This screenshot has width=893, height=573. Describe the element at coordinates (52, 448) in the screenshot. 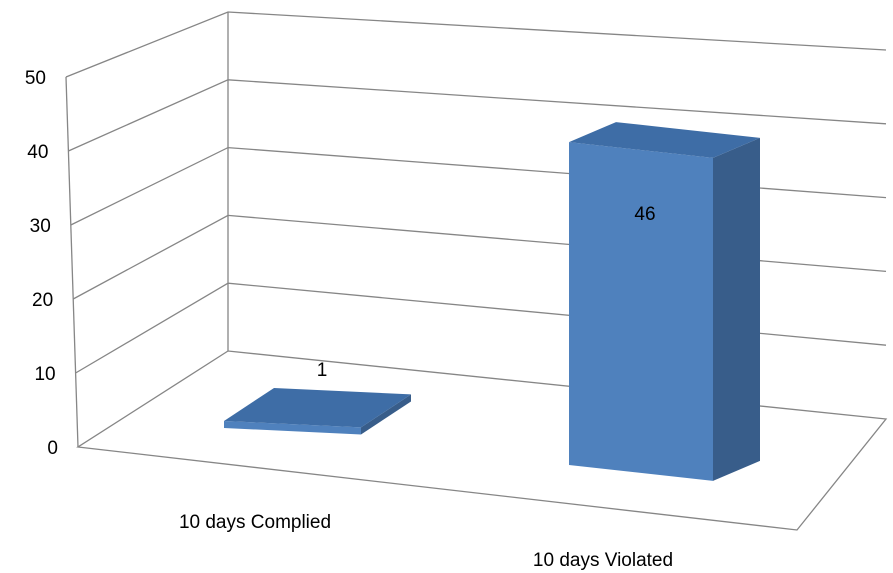

I see `y-tick-label: 0` at that location.